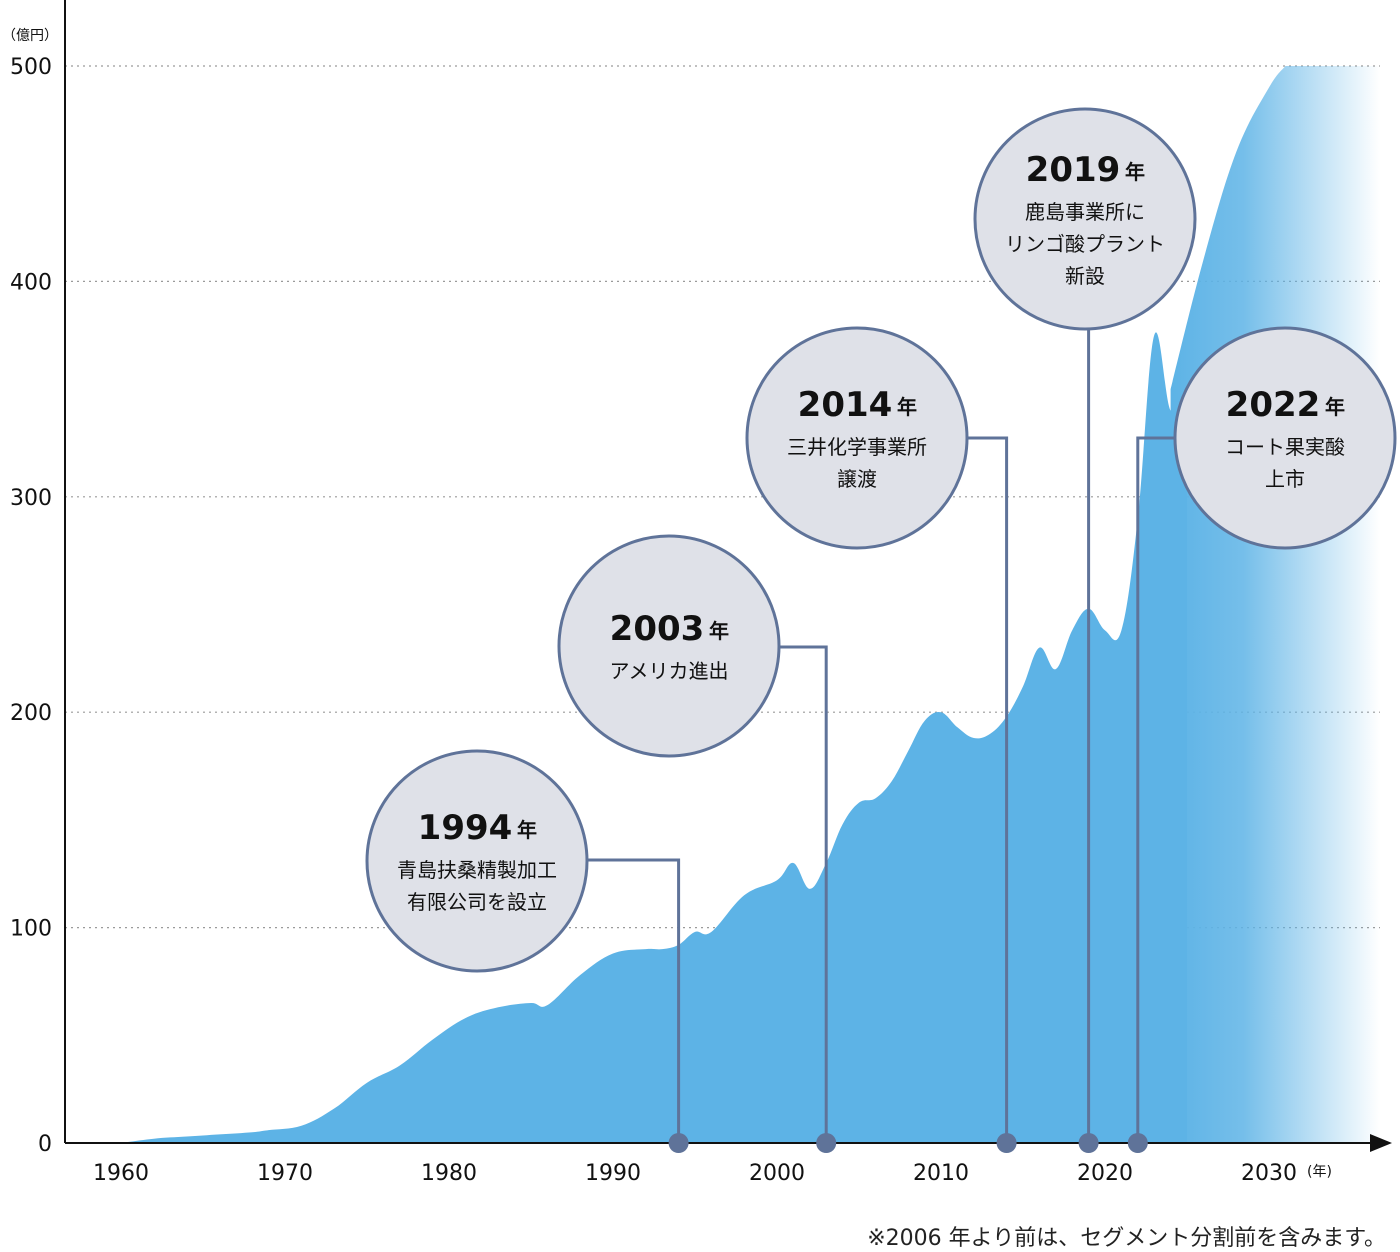 Image resolution: width=1400 pixels, height=1252 pixels. Describe the element at coordinates (1105, 1173) in the screenshot. I see `x-tick-label: 2020` at that location.